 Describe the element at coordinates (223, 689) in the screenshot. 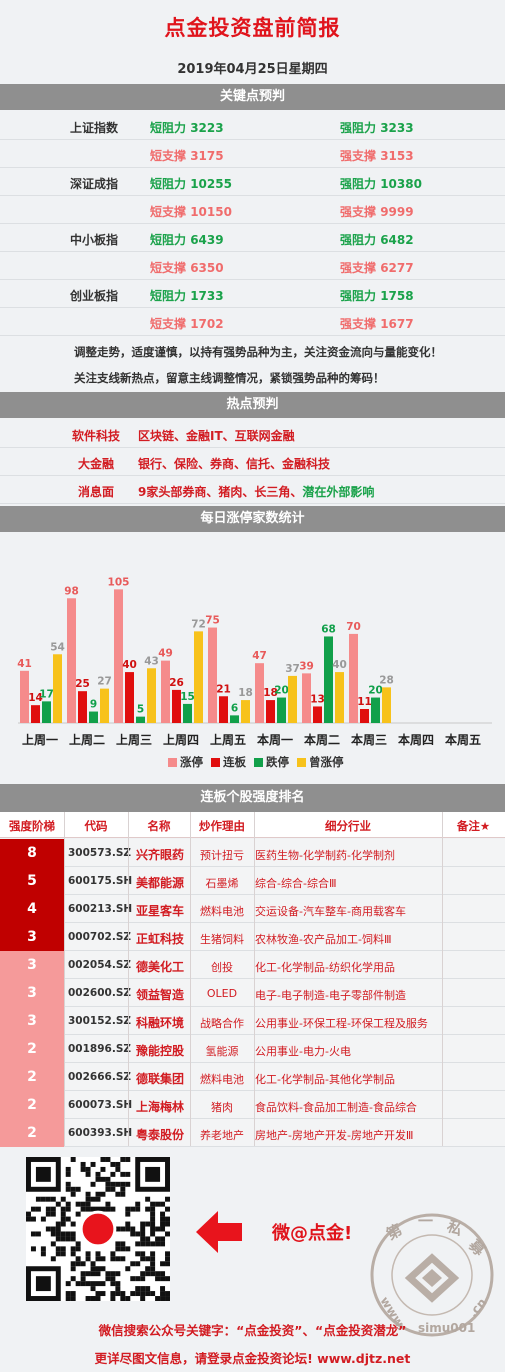

I see `data-label: 21` at that location.